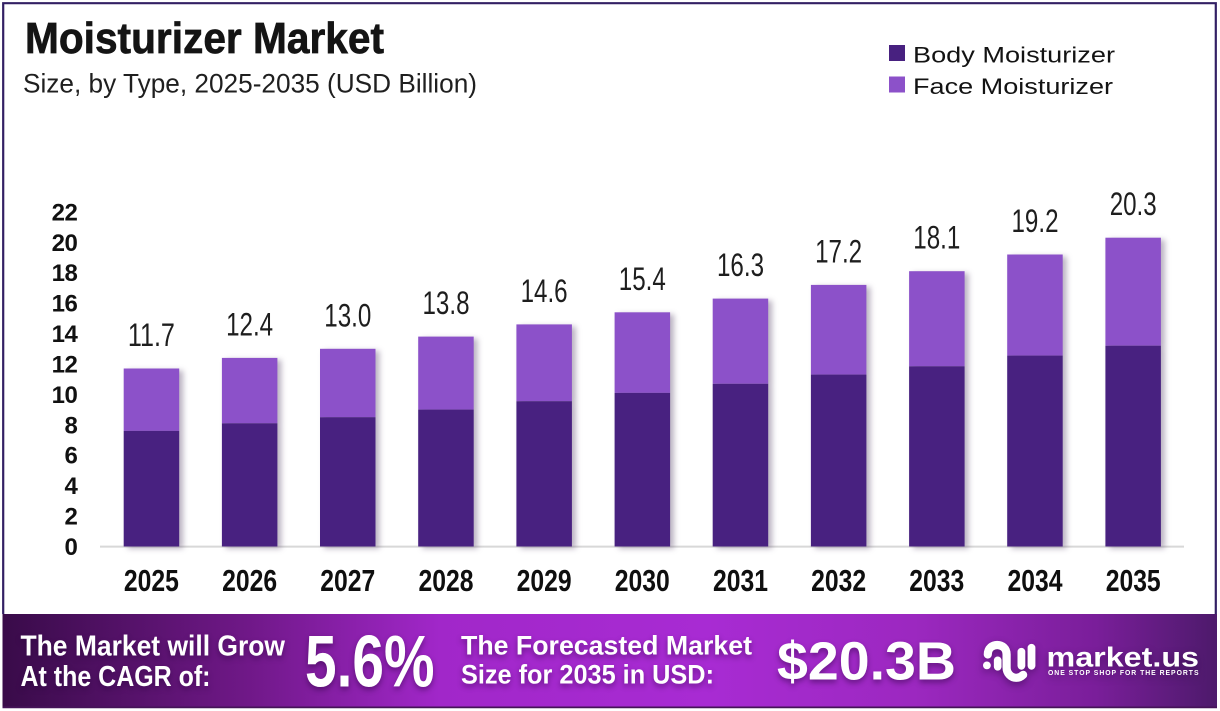 The image size is (1220, 711). Describe the element at coordinates (936, 580) in the screenshot. I see `svg-text: 2033` at that location.